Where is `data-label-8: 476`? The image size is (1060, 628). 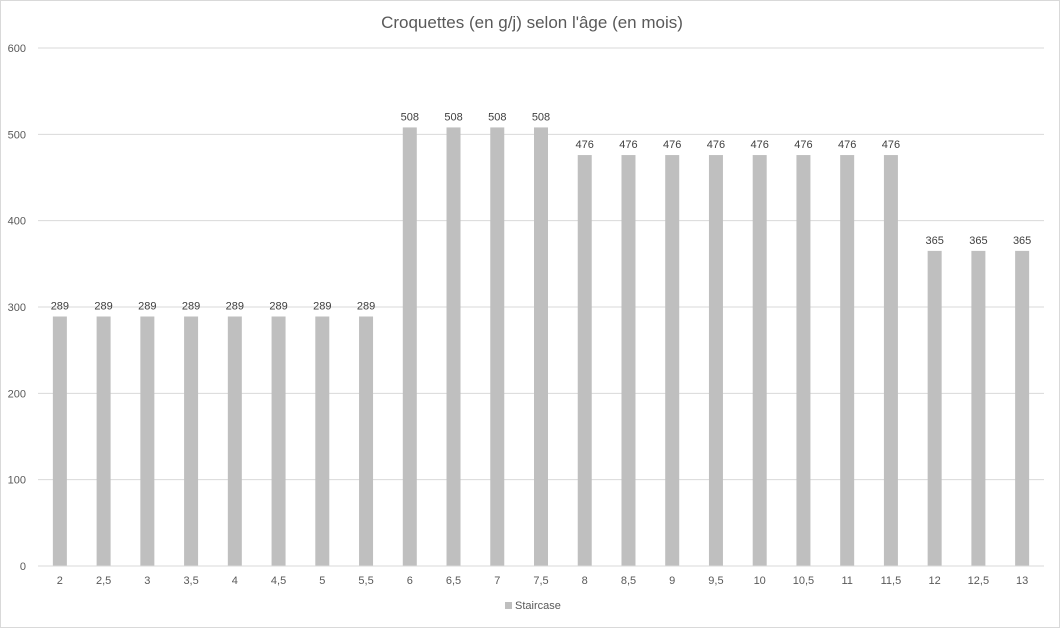 data-label-8: 476 is located at coordinates (585, 145).